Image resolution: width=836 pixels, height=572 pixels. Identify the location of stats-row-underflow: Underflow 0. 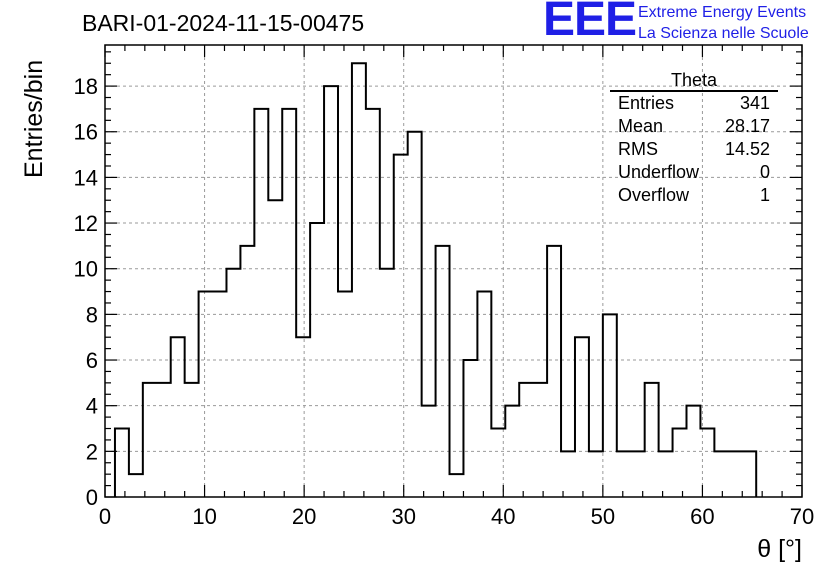
(694, 172).